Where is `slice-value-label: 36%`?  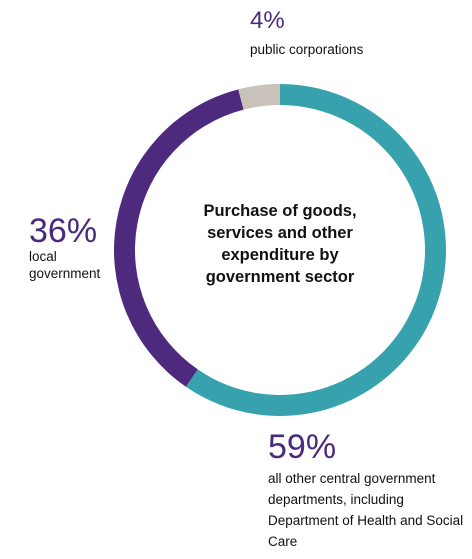 slice-value-label: 36% is located at coordinates (63, 231).